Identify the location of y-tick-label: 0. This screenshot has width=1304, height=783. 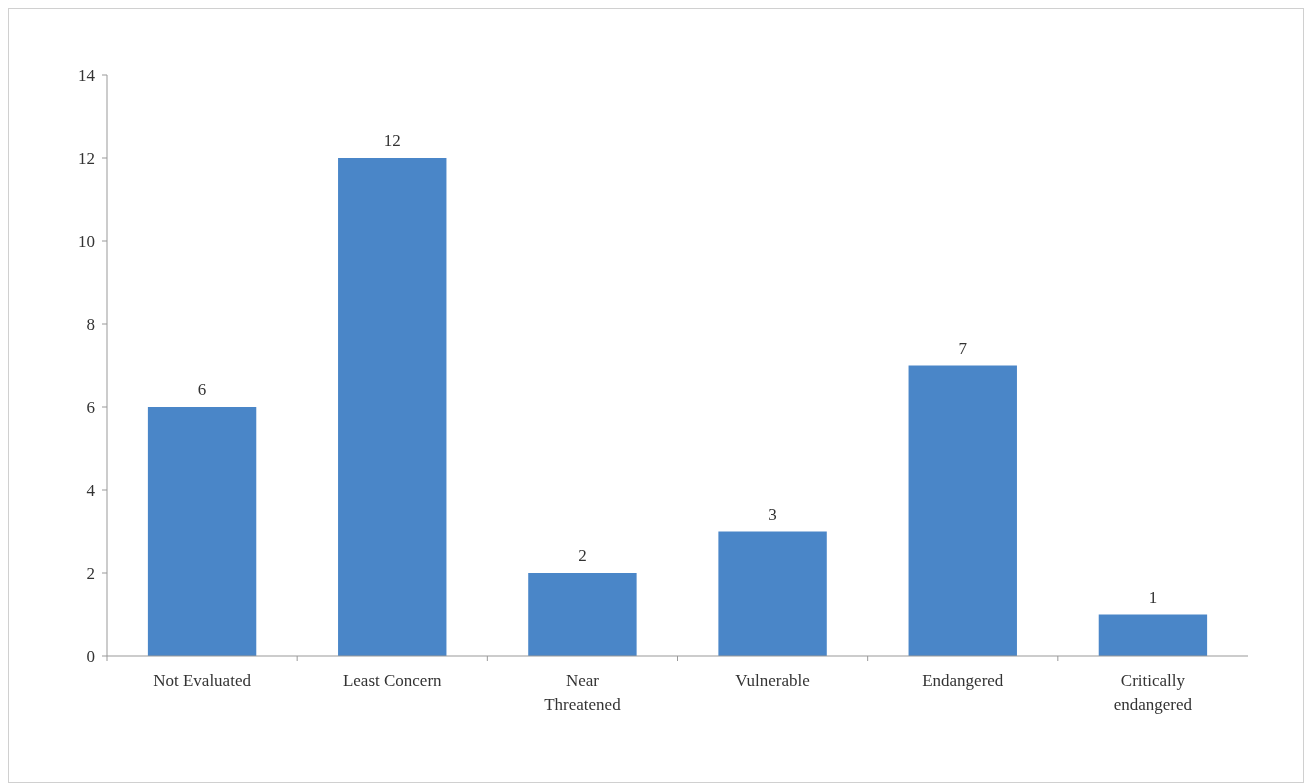
(90, 656).